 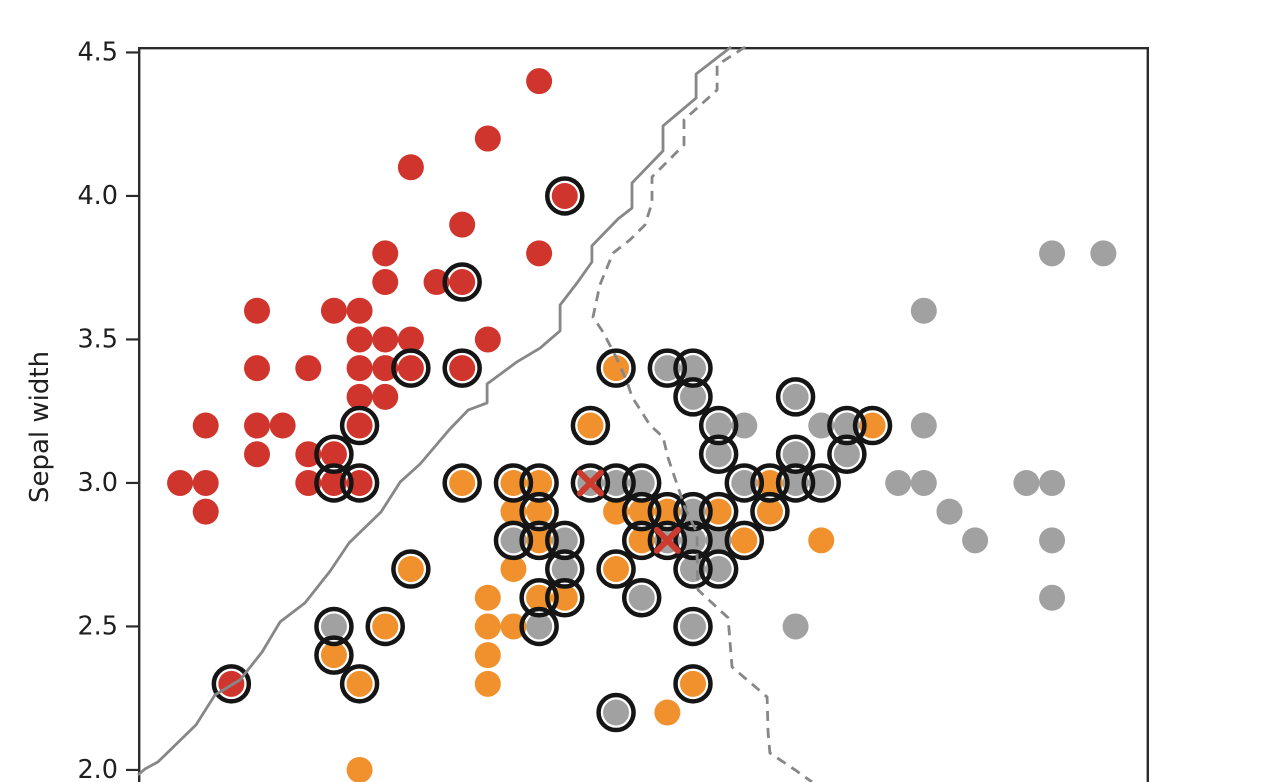 I want to click on x-marker, so click(x=667, y=540).